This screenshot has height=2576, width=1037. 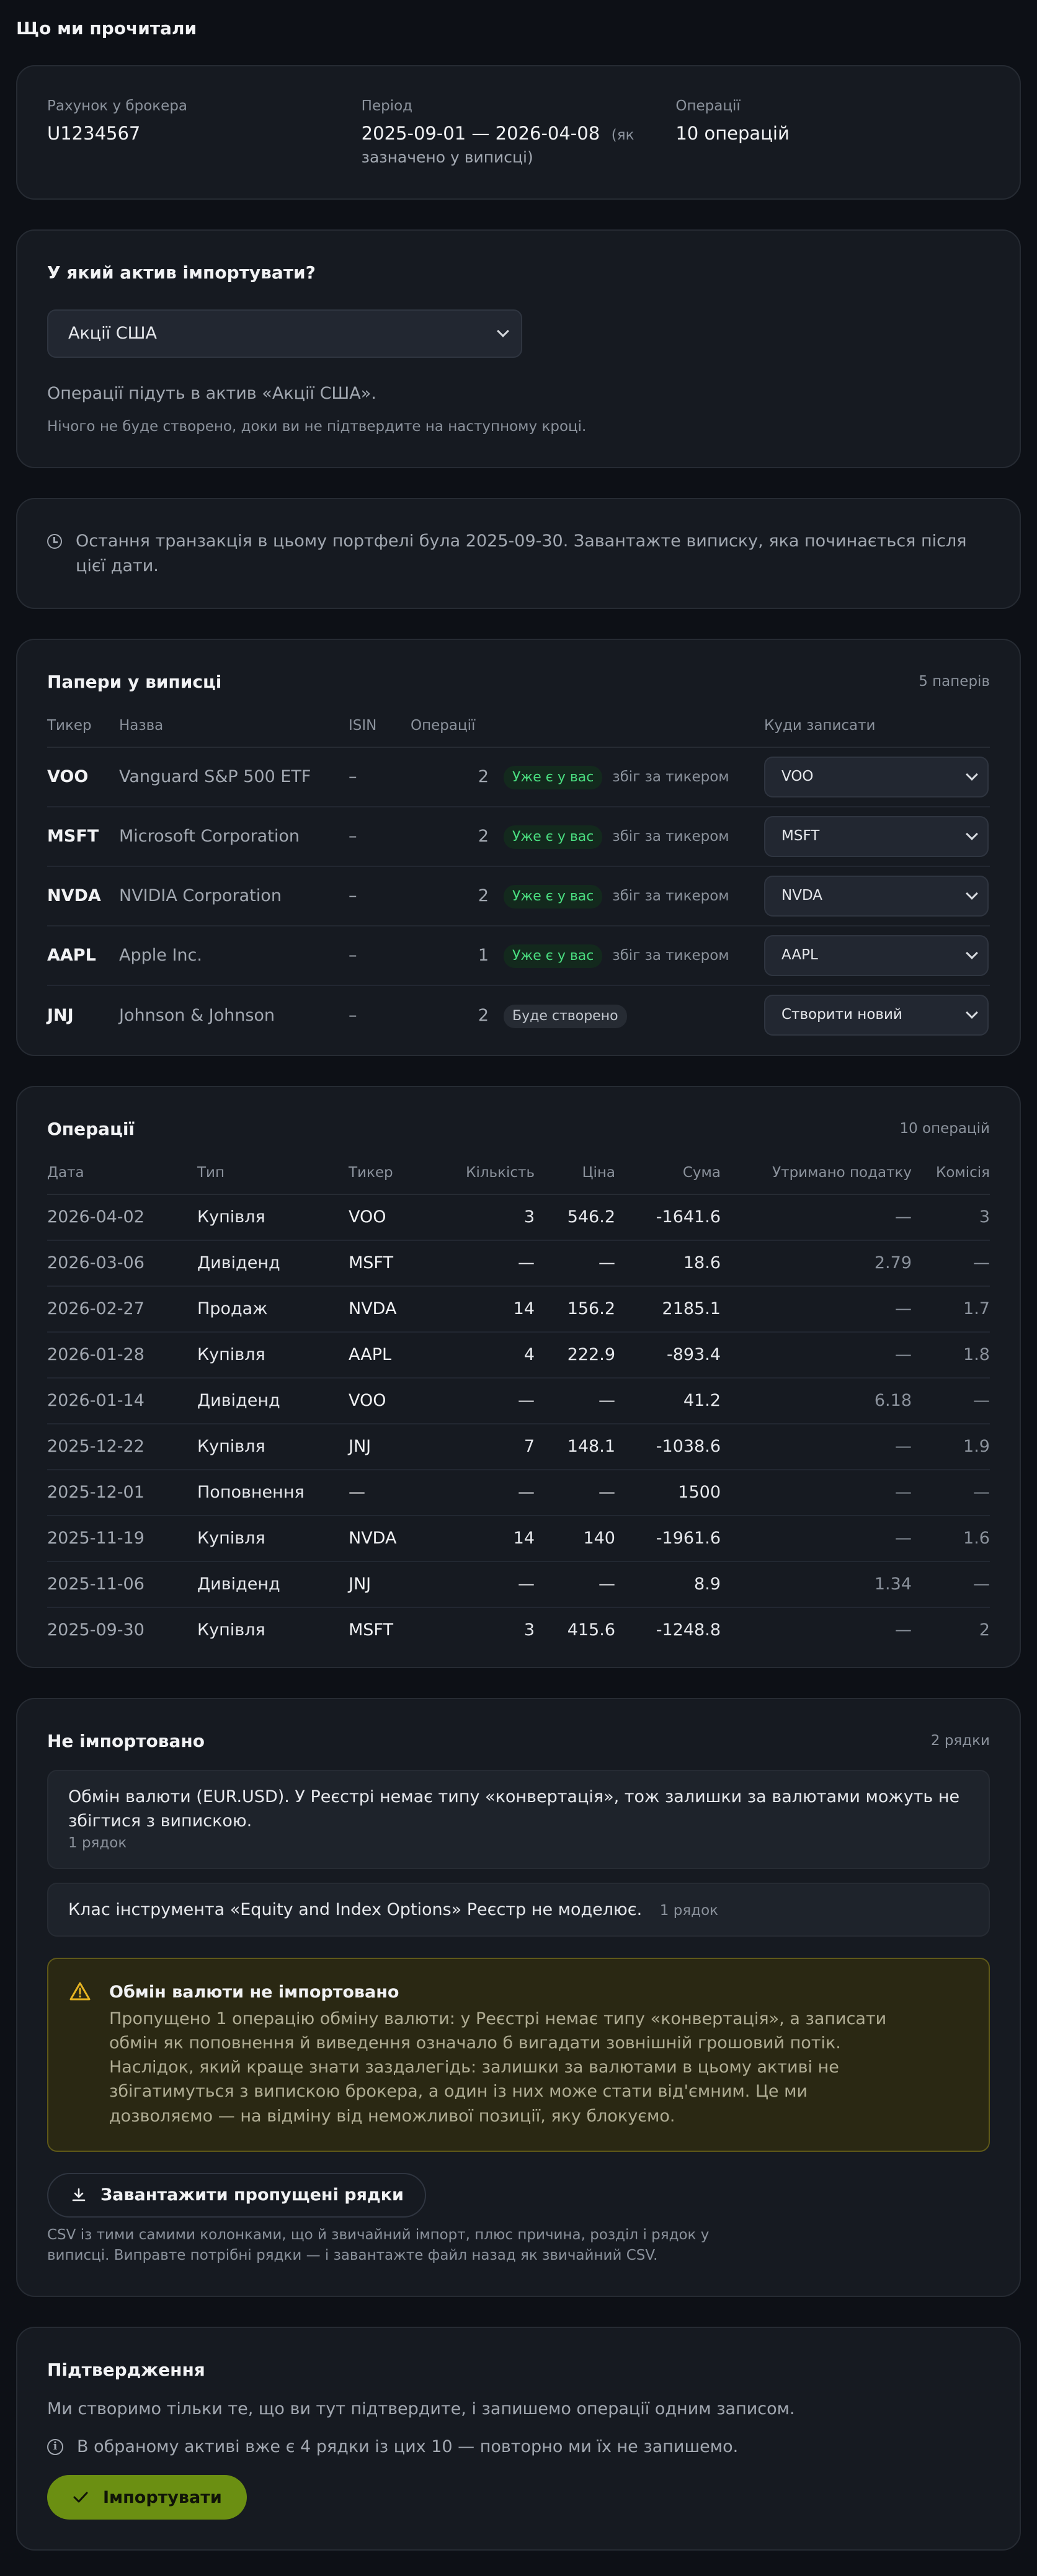 I want to click on op-fee: 1.8, so click(x=951, y=1355).